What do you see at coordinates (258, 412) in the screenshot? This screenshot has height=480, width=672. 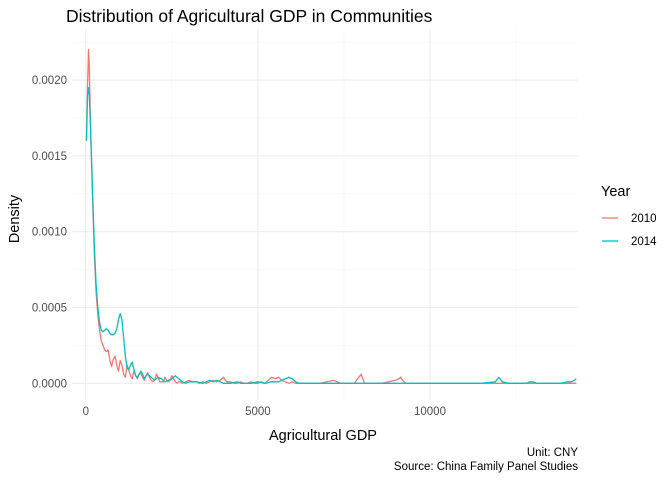 I see `x-tick-label: 5000` at bounding box center [258, 412].